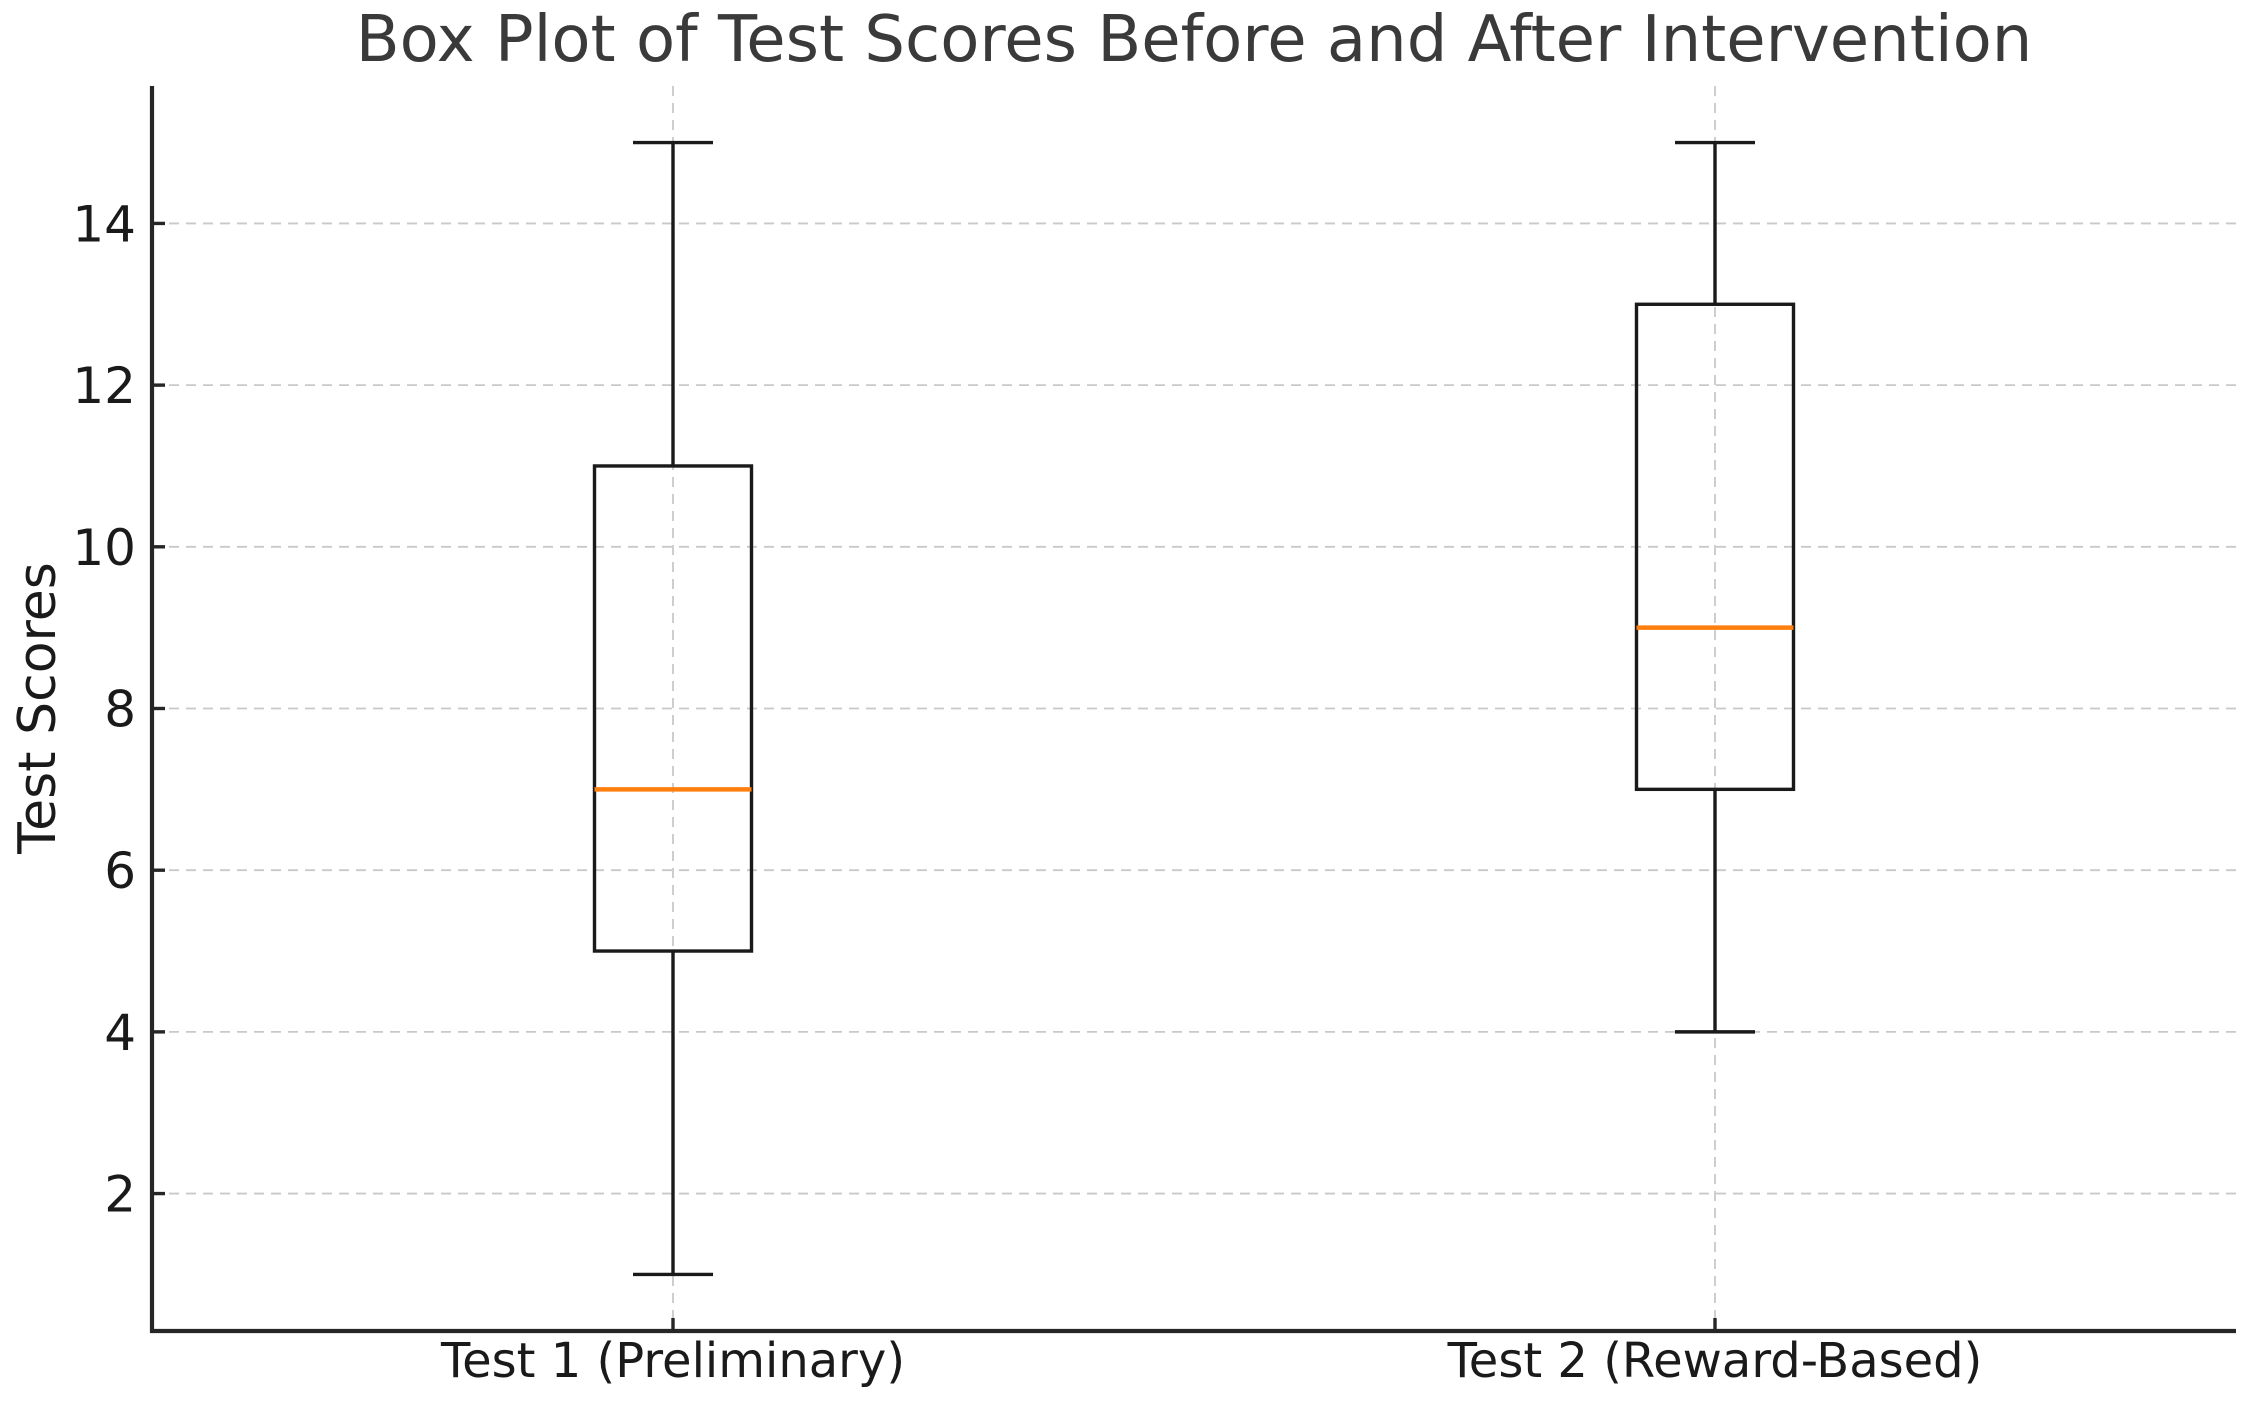 The height and width of the screenshot is (1401, 2259). I want to click on y-tick-label: 8, so click(120, 710).